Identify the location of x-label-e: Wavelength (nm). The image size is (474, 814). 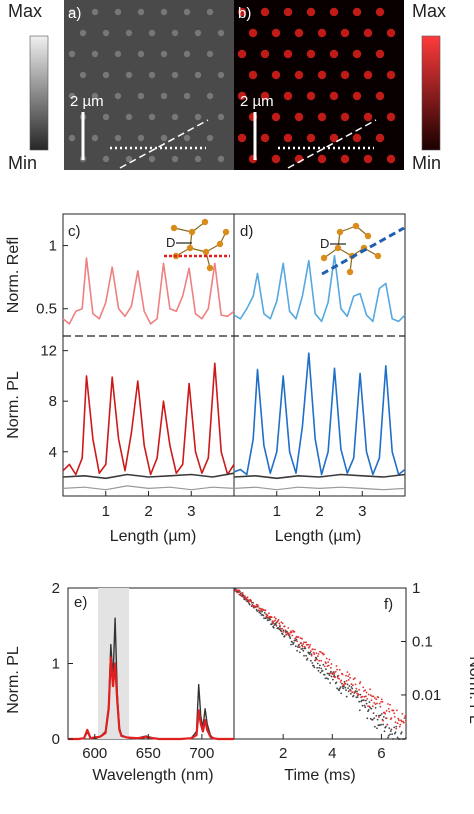
(152, 775).